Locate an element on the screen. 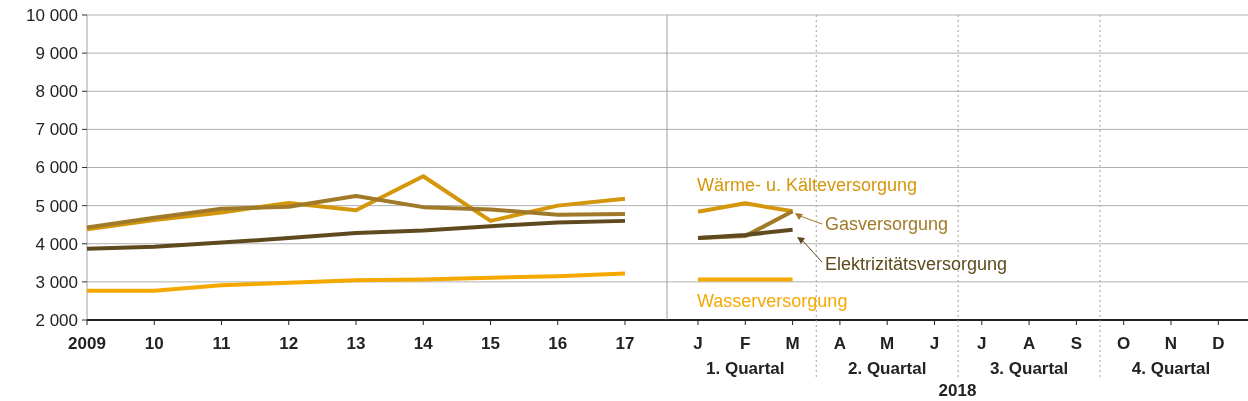 This screenshot has width=1248, height=401. text: 4. Quartal is located at coordinates (1171, 368).